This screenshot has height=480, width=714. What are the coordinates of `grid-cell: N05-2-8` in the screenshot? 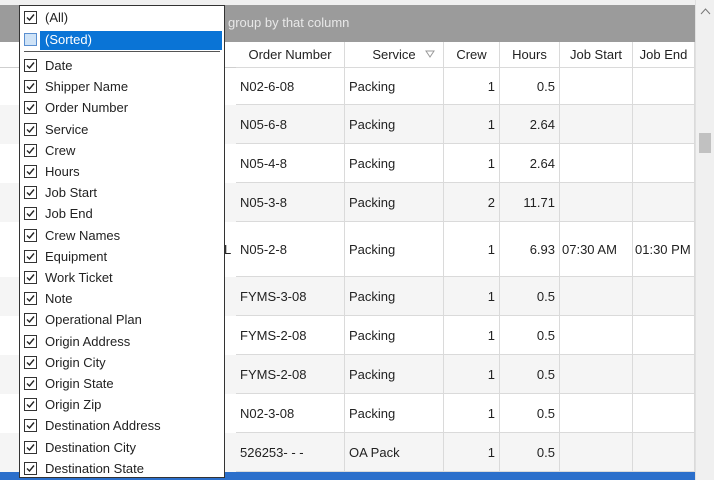 It's located at (290, 249).